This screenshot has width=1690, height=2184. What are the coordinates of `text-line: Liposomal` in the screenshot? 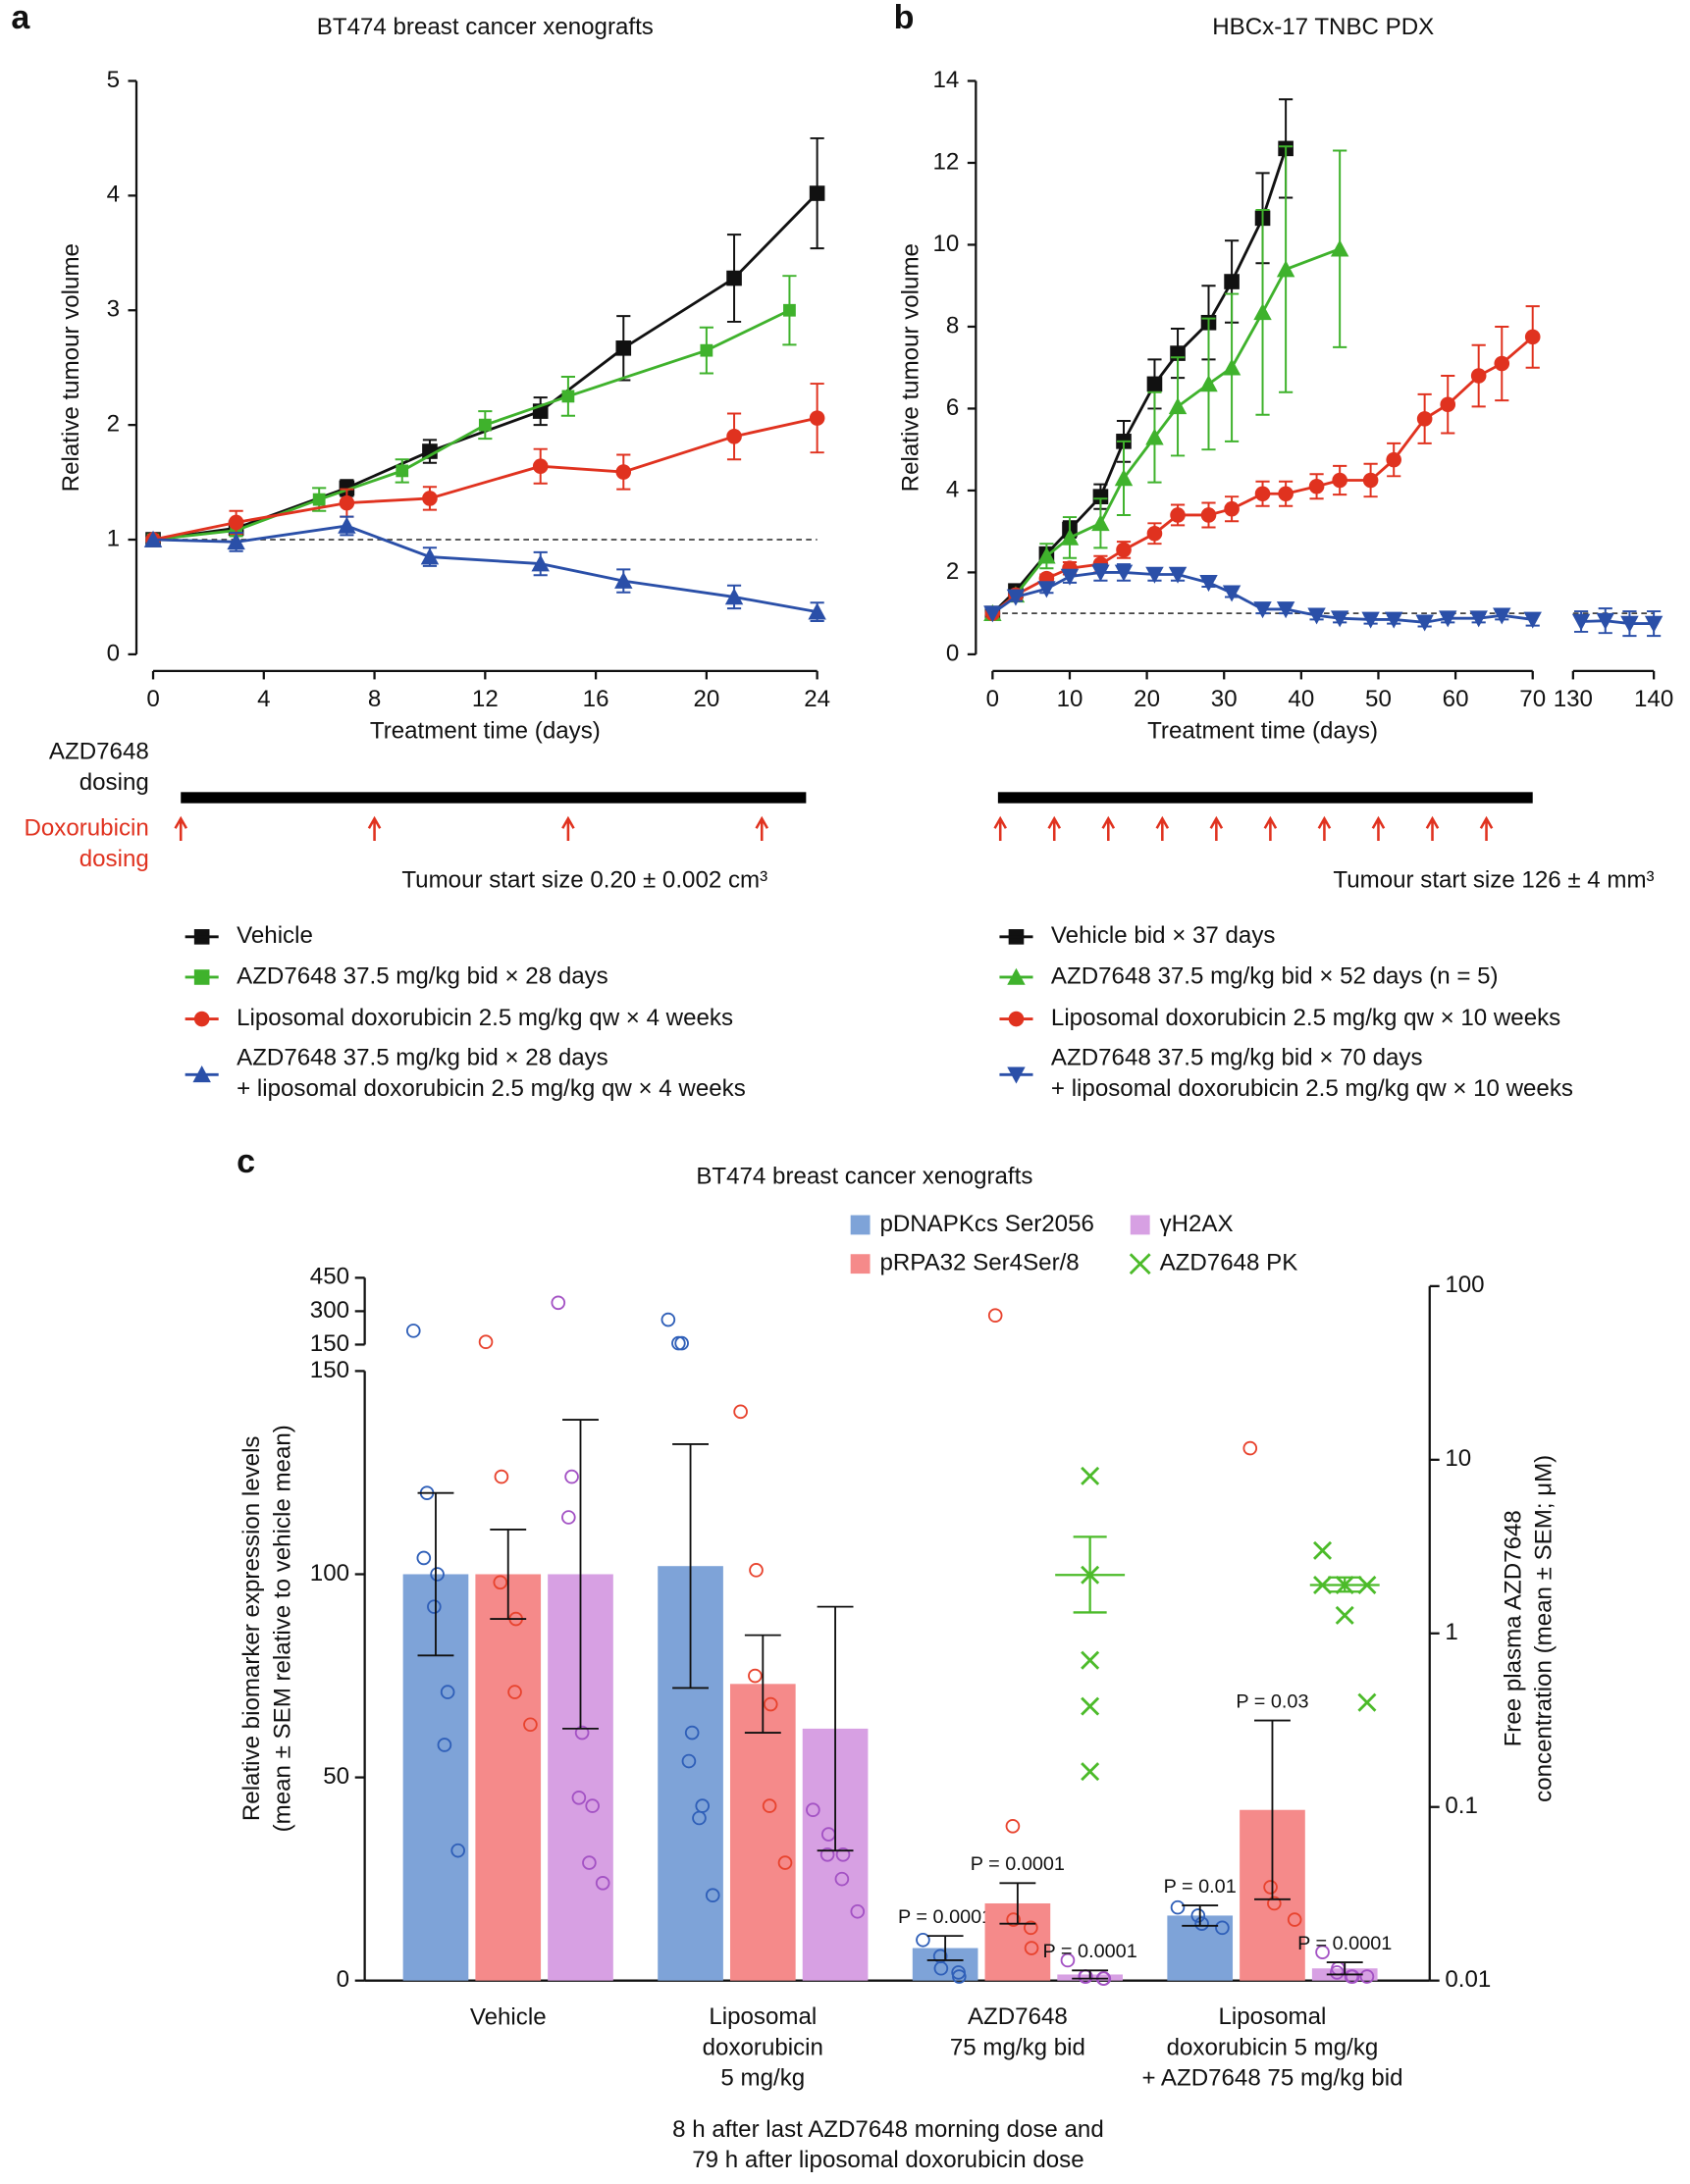 It's located at (1273, 2016).